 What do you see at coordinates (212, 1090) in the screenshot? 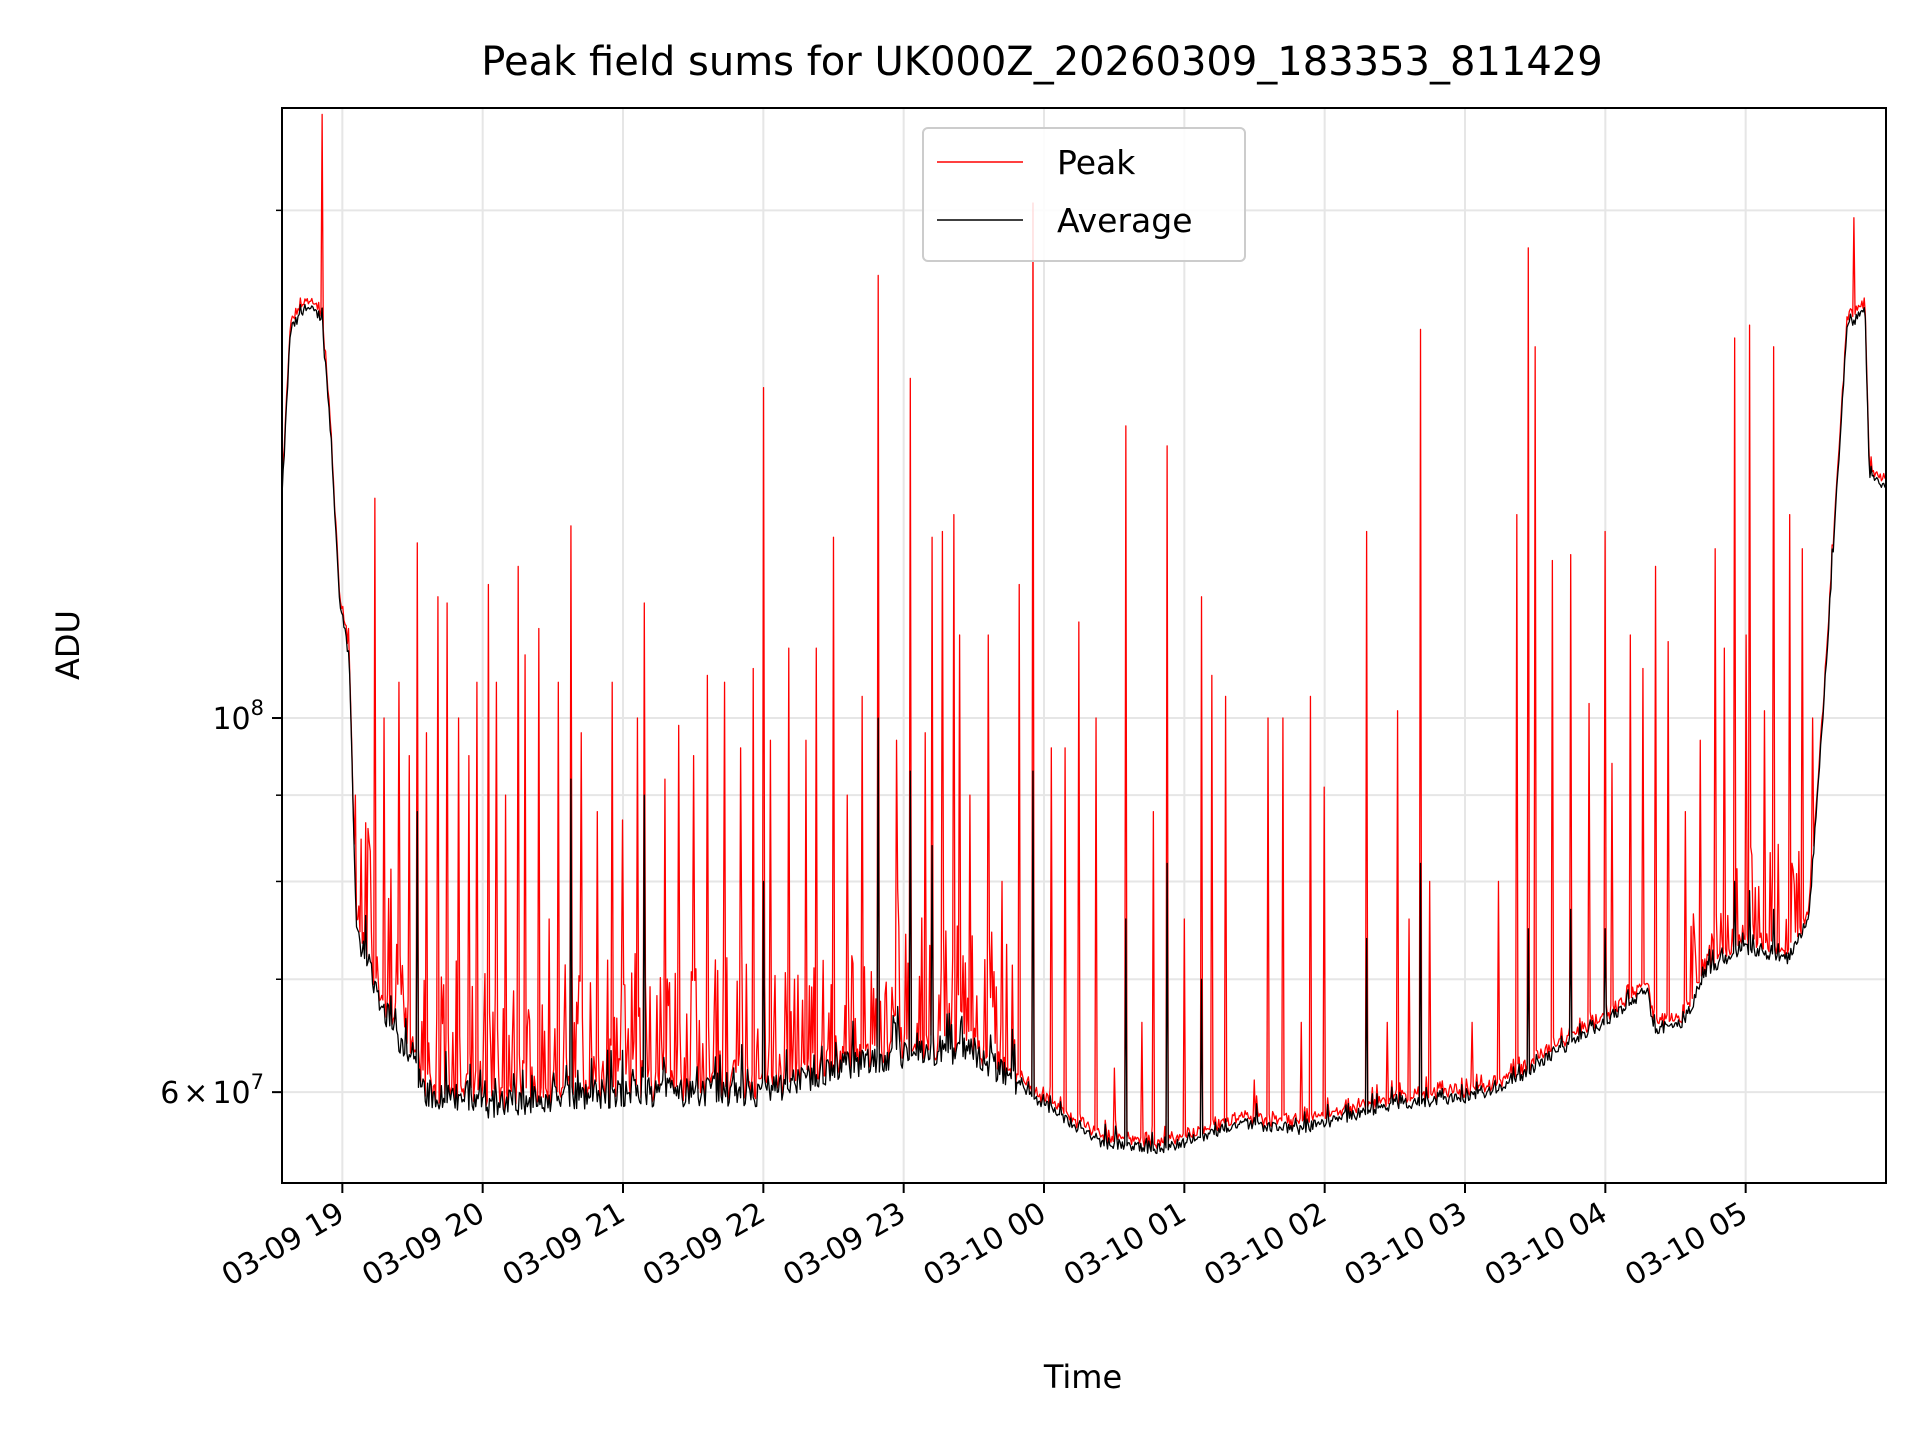
I see `y-tick-label-1: 6 × 10⁷` at bounding box center [212, 1090].